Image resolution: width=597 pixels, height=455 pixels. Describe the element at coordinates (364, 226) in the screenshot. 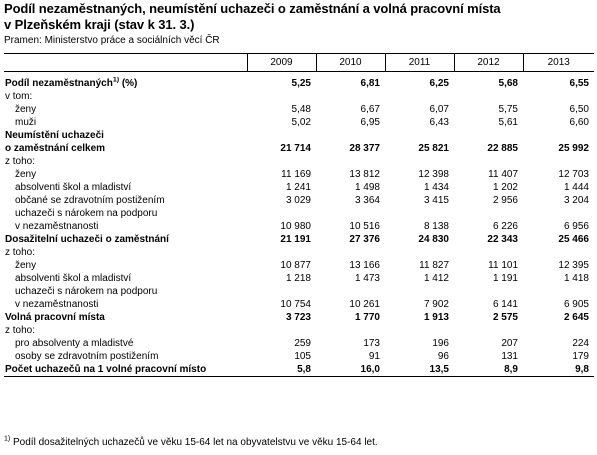

I see `value-cell-2010: 10 516` at that location.